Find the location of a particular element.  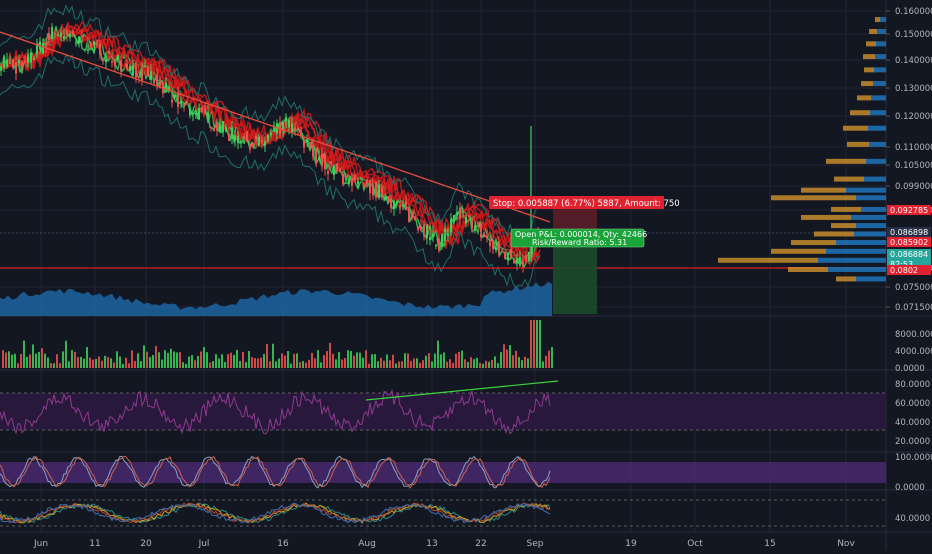

price-axis-label: 0.085902 is located at coordinates (909, 242).